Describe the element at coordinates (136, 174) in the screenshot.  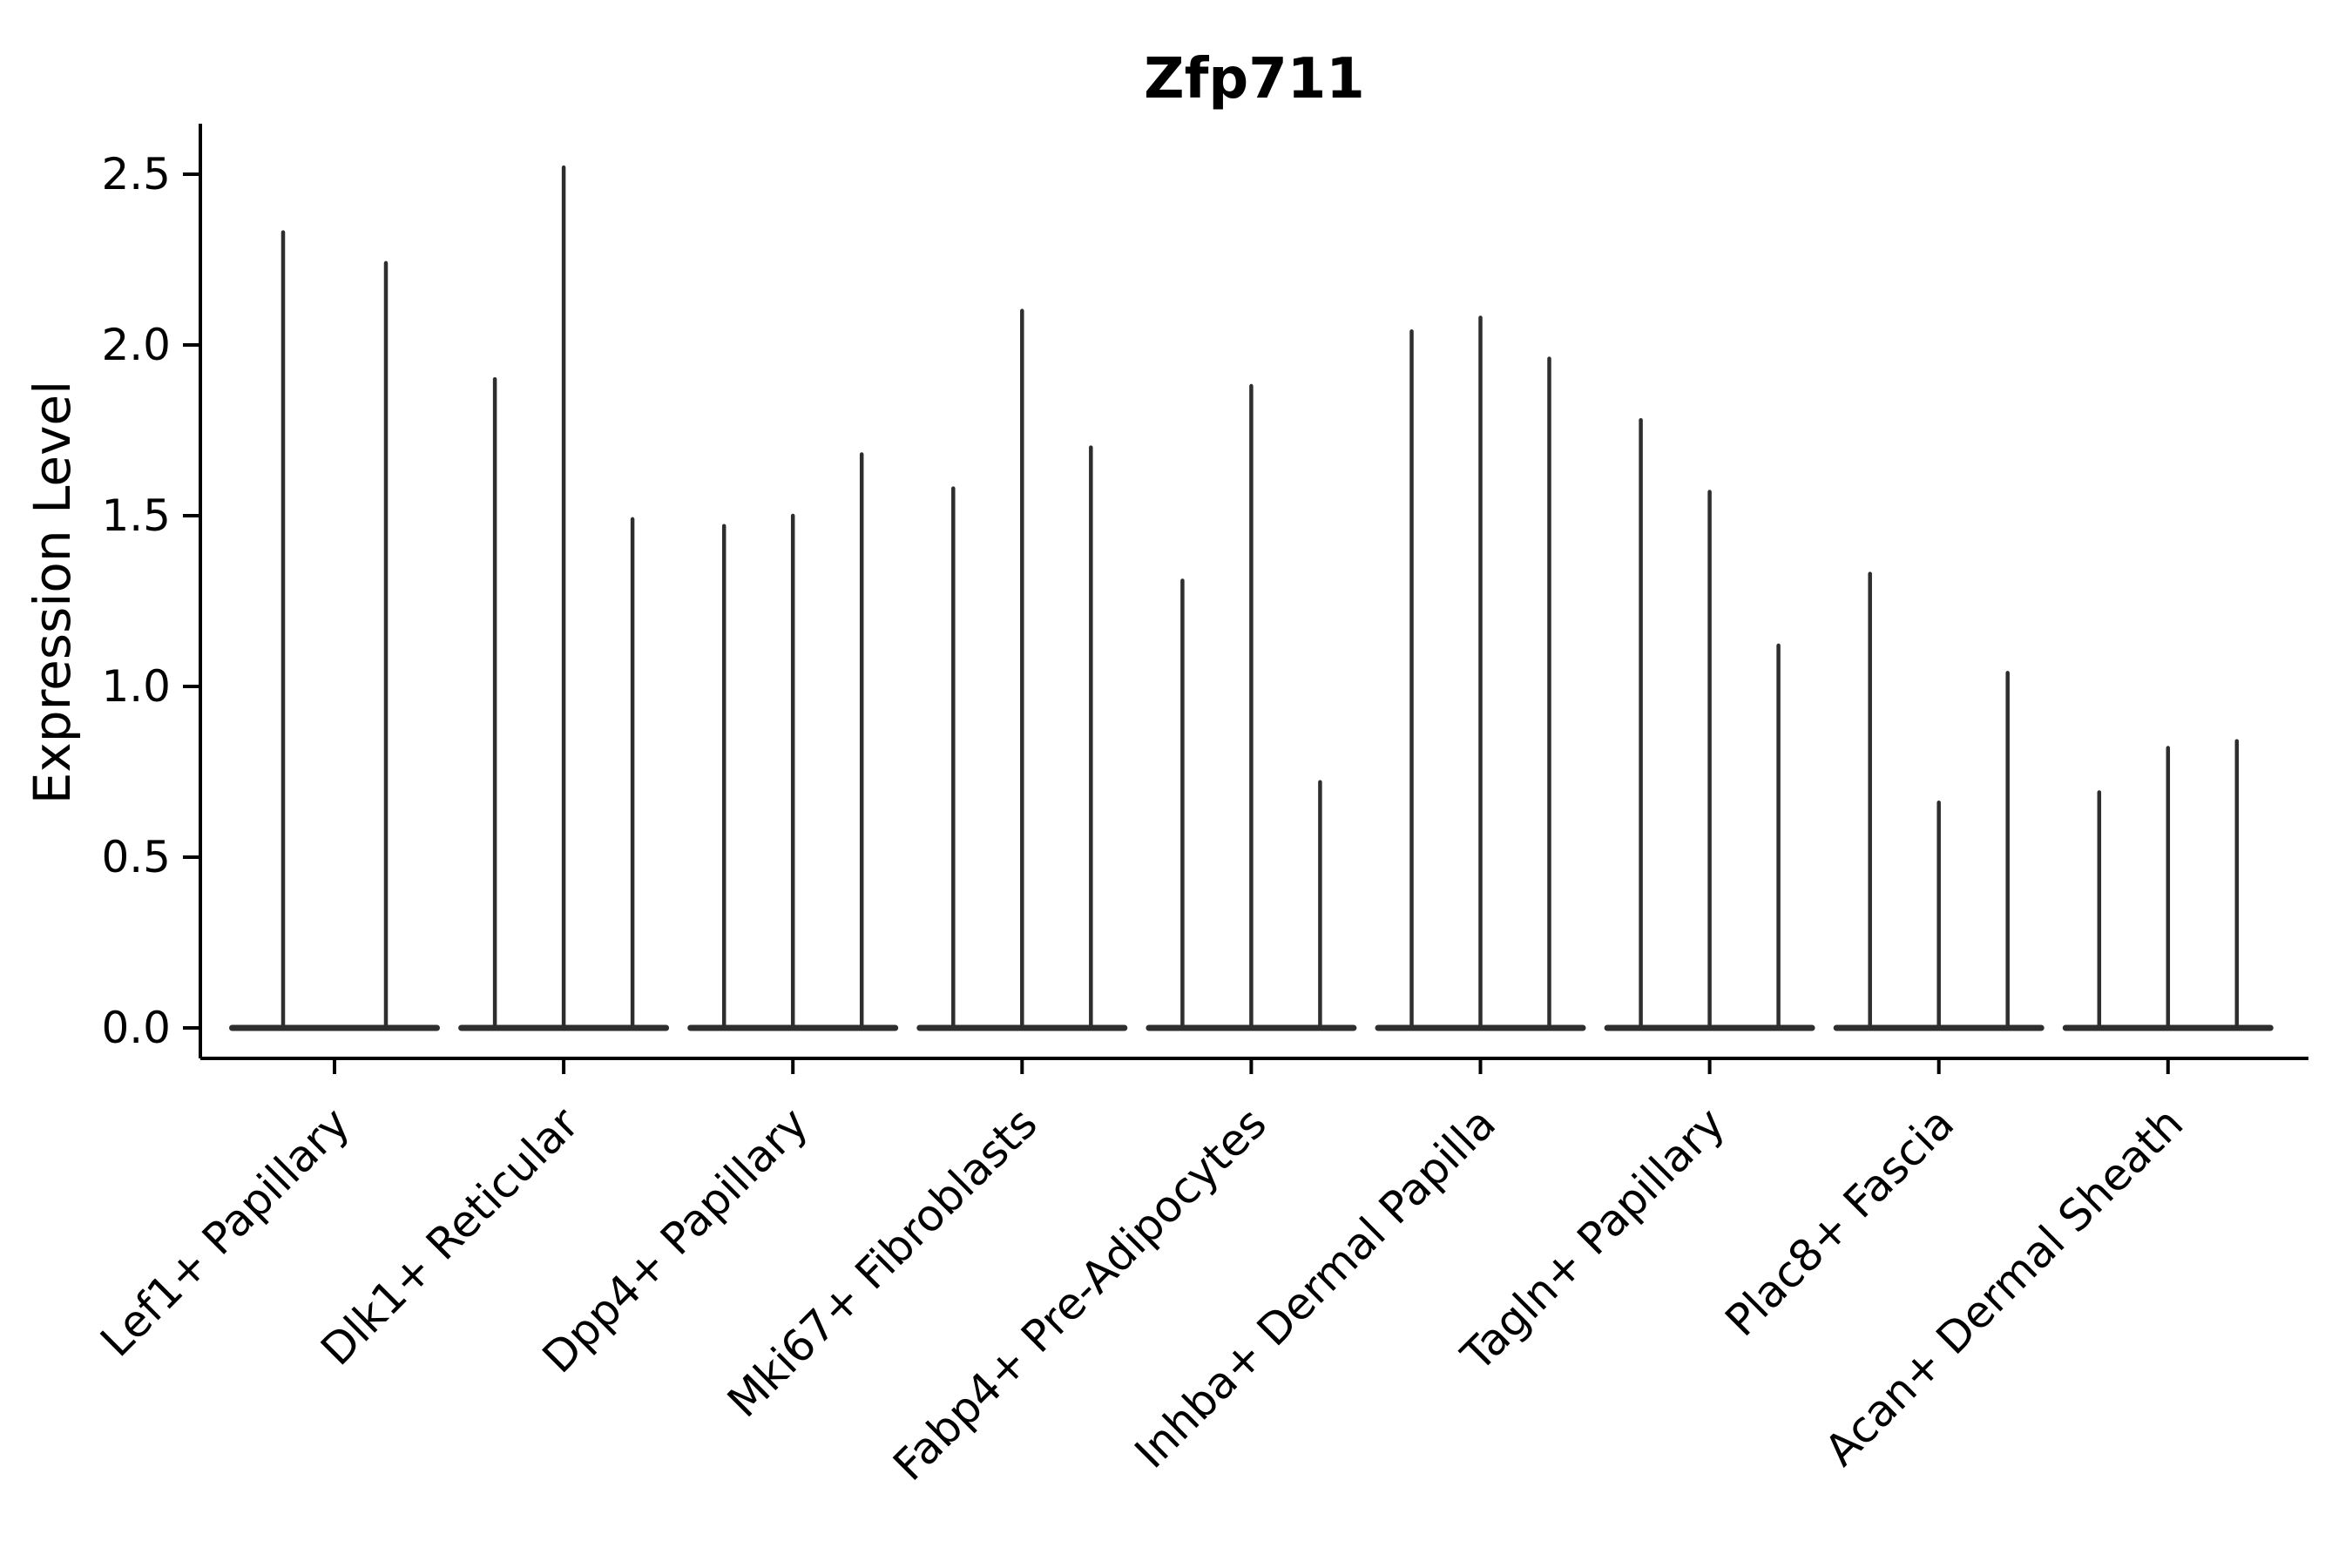
I see `y-tick-label: 2.5` at that location.